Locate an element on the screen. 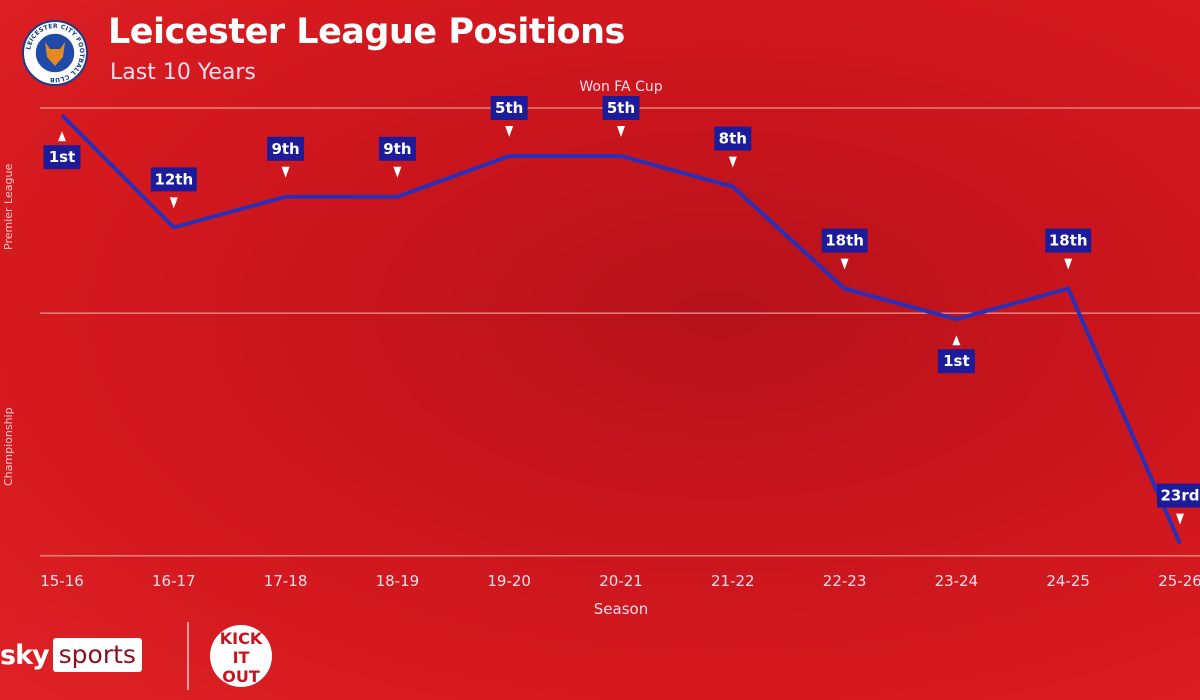 This screenshot has width=1200, height=700. sky-logo-word: sky is located at coordinates (25, 655).